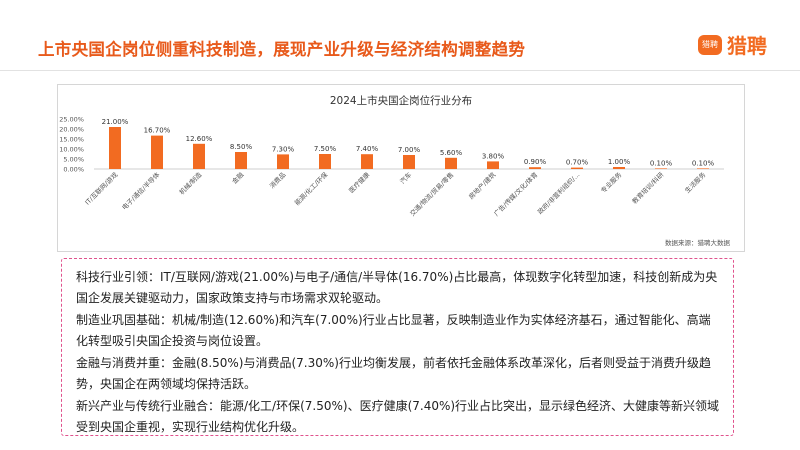  I want to click on y-axis: 0.00% 5.00% 10.00% 15.00% 20.00% 25.00%, so click(71, 145).